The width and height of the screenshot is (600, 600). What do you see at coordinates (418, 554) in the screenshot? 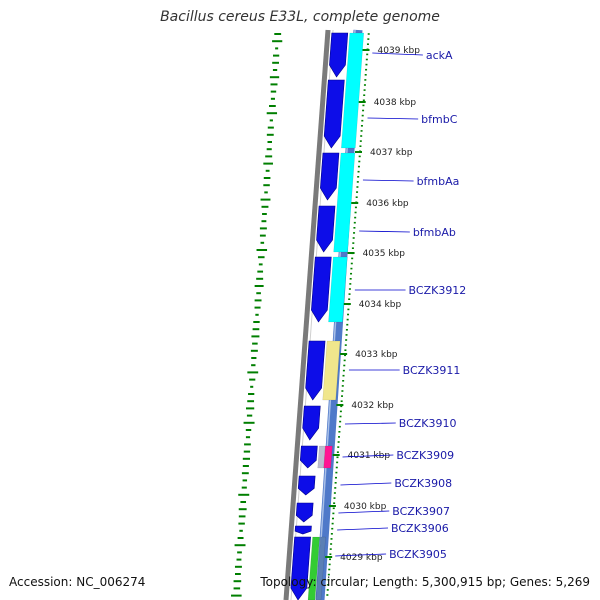
I see `gene-label: BCZK3905` at bounding box center [418, 554].